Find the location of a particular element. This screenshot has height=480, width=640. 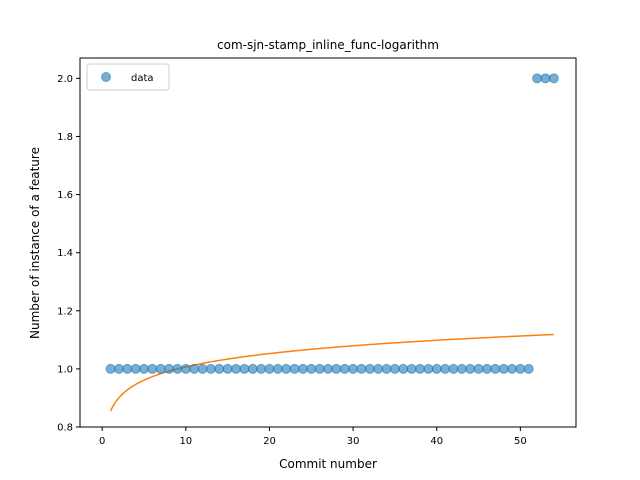

legend-label-data: data is located at coordinates (142, 78).